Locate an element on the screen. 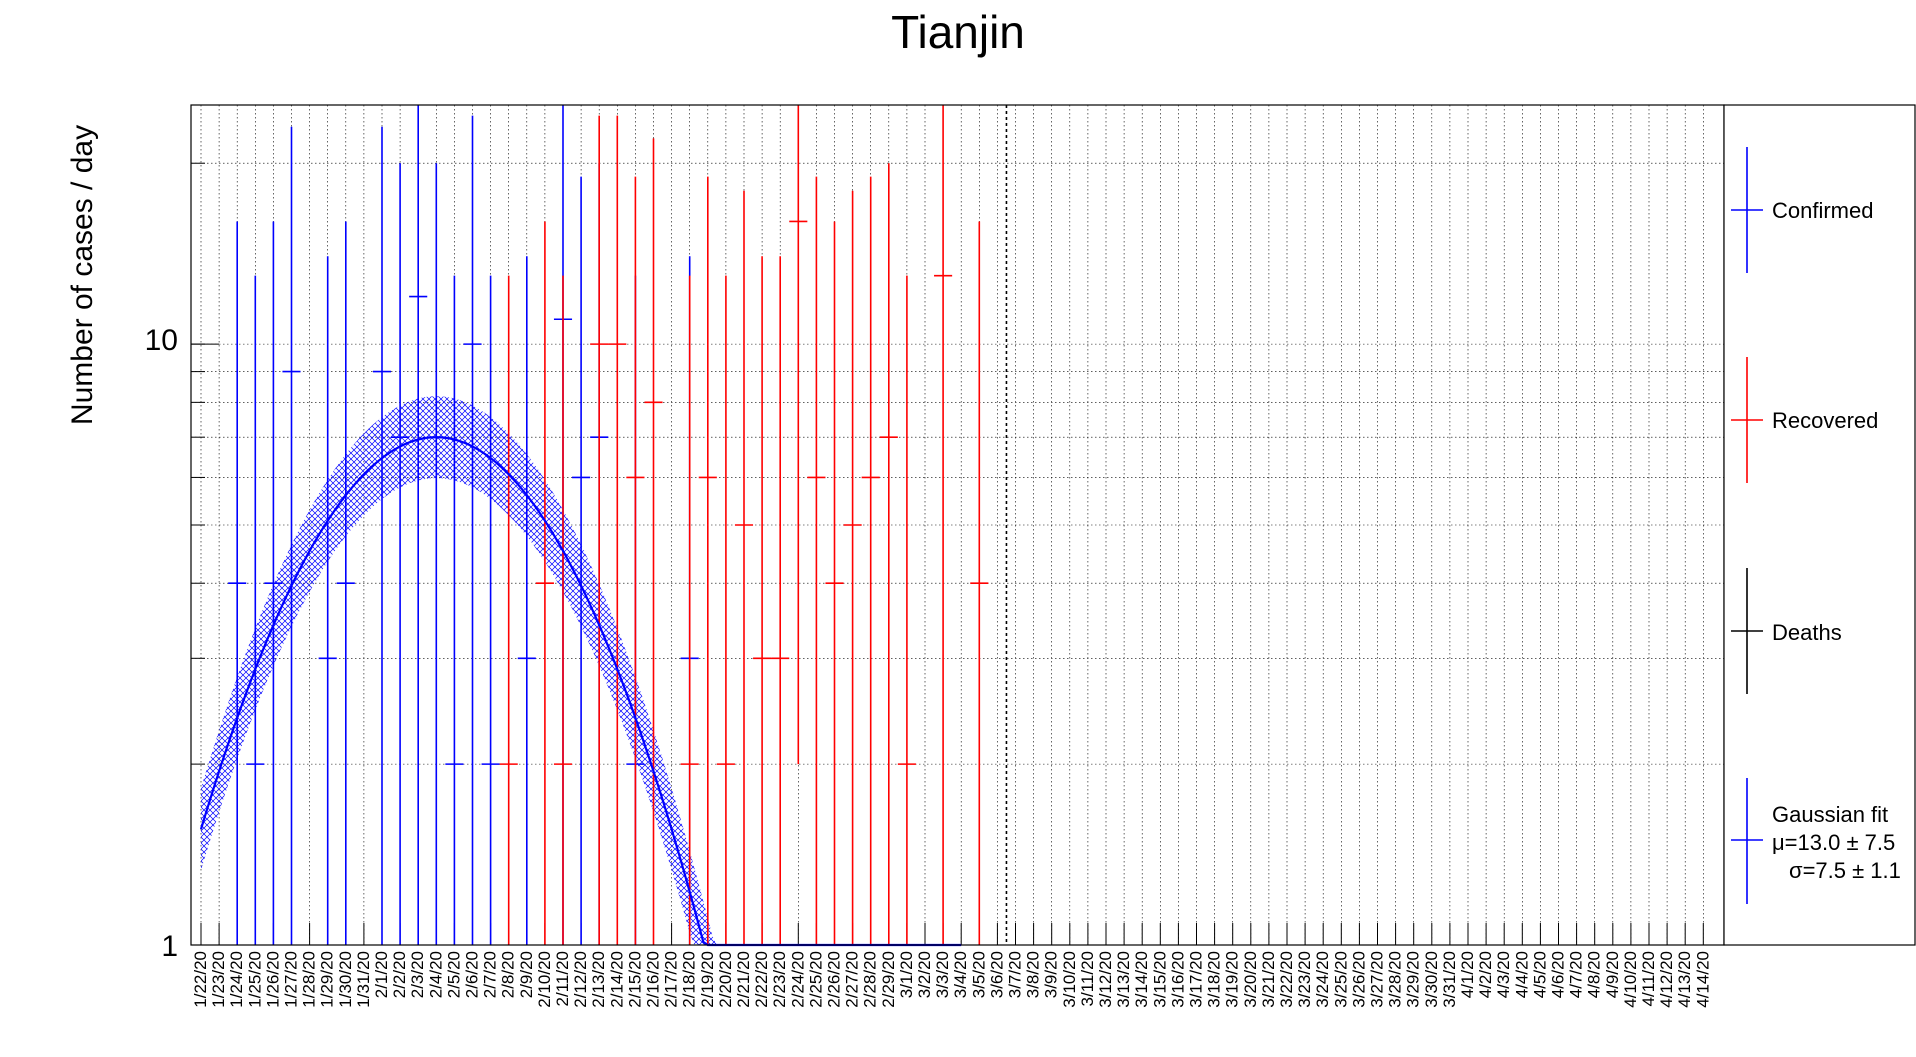  x-tick-label: 2/6/20 is located at coordinates (472, 974).